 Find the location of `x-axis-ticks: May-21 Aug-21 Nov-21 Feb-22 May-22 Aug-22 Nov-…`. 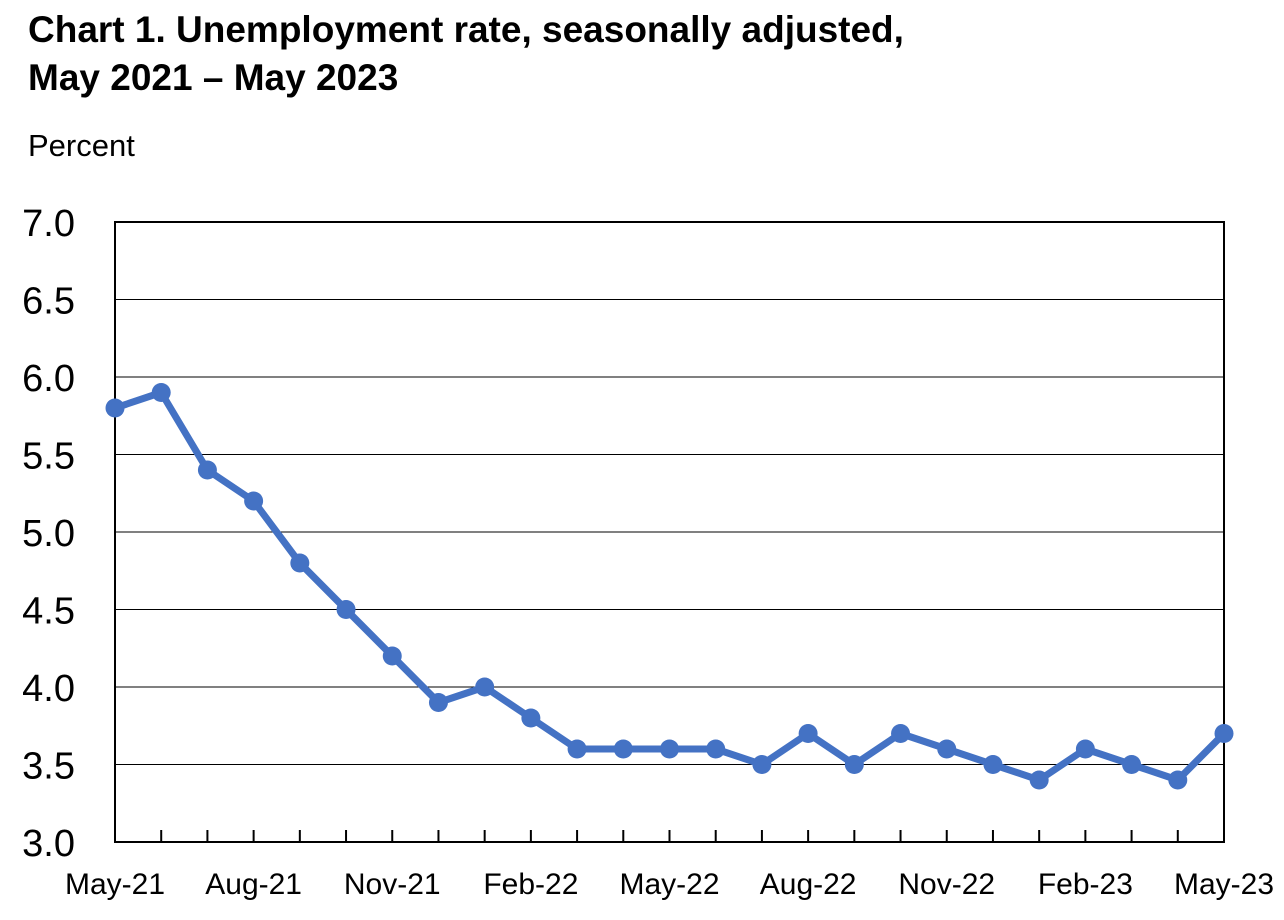

x-axis-ticks: May-21 Aug-21 Nov-21 Feb-22 May-22 Aug-22 Nov-… is located at coordinates (669, 865).